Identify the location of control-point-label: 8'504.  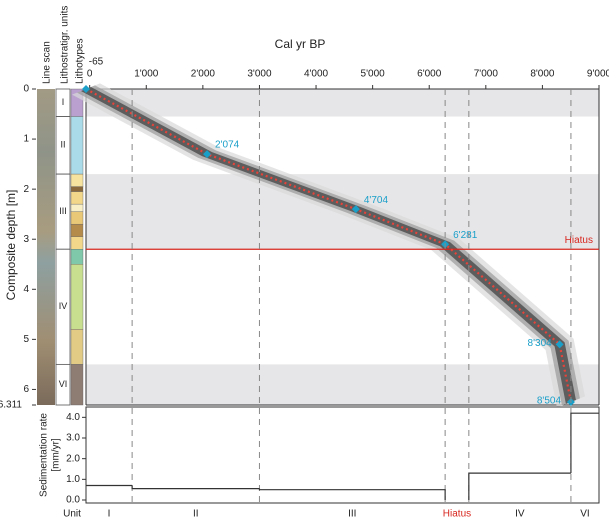
(549, 401).